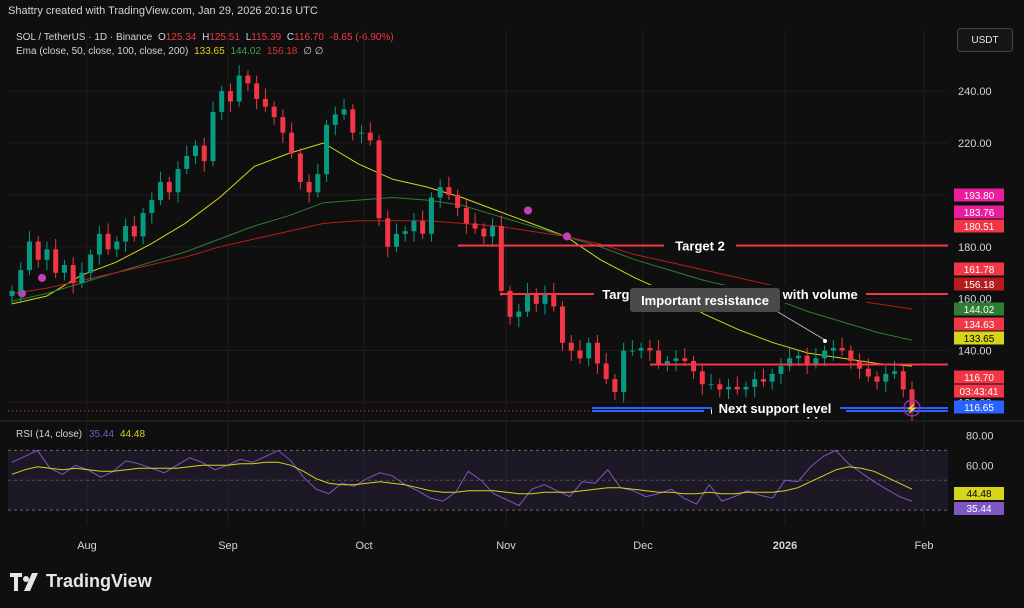 The width and height of the screenshot is (1024, 608). I want to click on price-label-text: 03:43:41, so click(979, 392).